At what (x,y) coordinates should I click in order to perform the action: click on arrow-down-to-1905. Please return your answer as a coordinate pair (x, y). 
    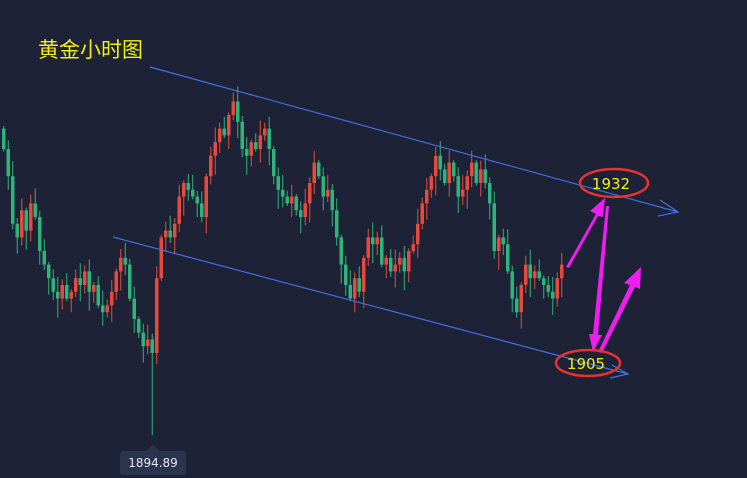
    Looking at the image, I should click on (599, 279).